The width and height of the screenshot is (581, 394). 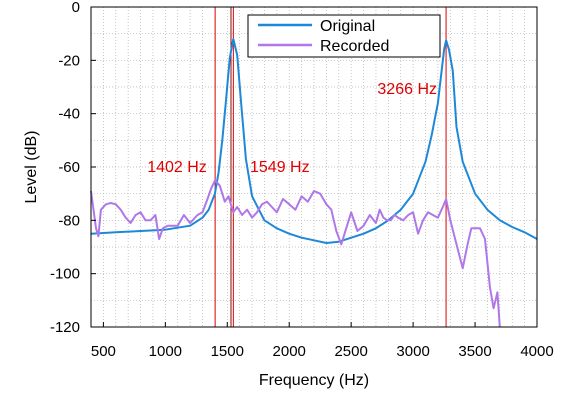 I want to click on y-tick-label: -100, so click(x=65, y=274).